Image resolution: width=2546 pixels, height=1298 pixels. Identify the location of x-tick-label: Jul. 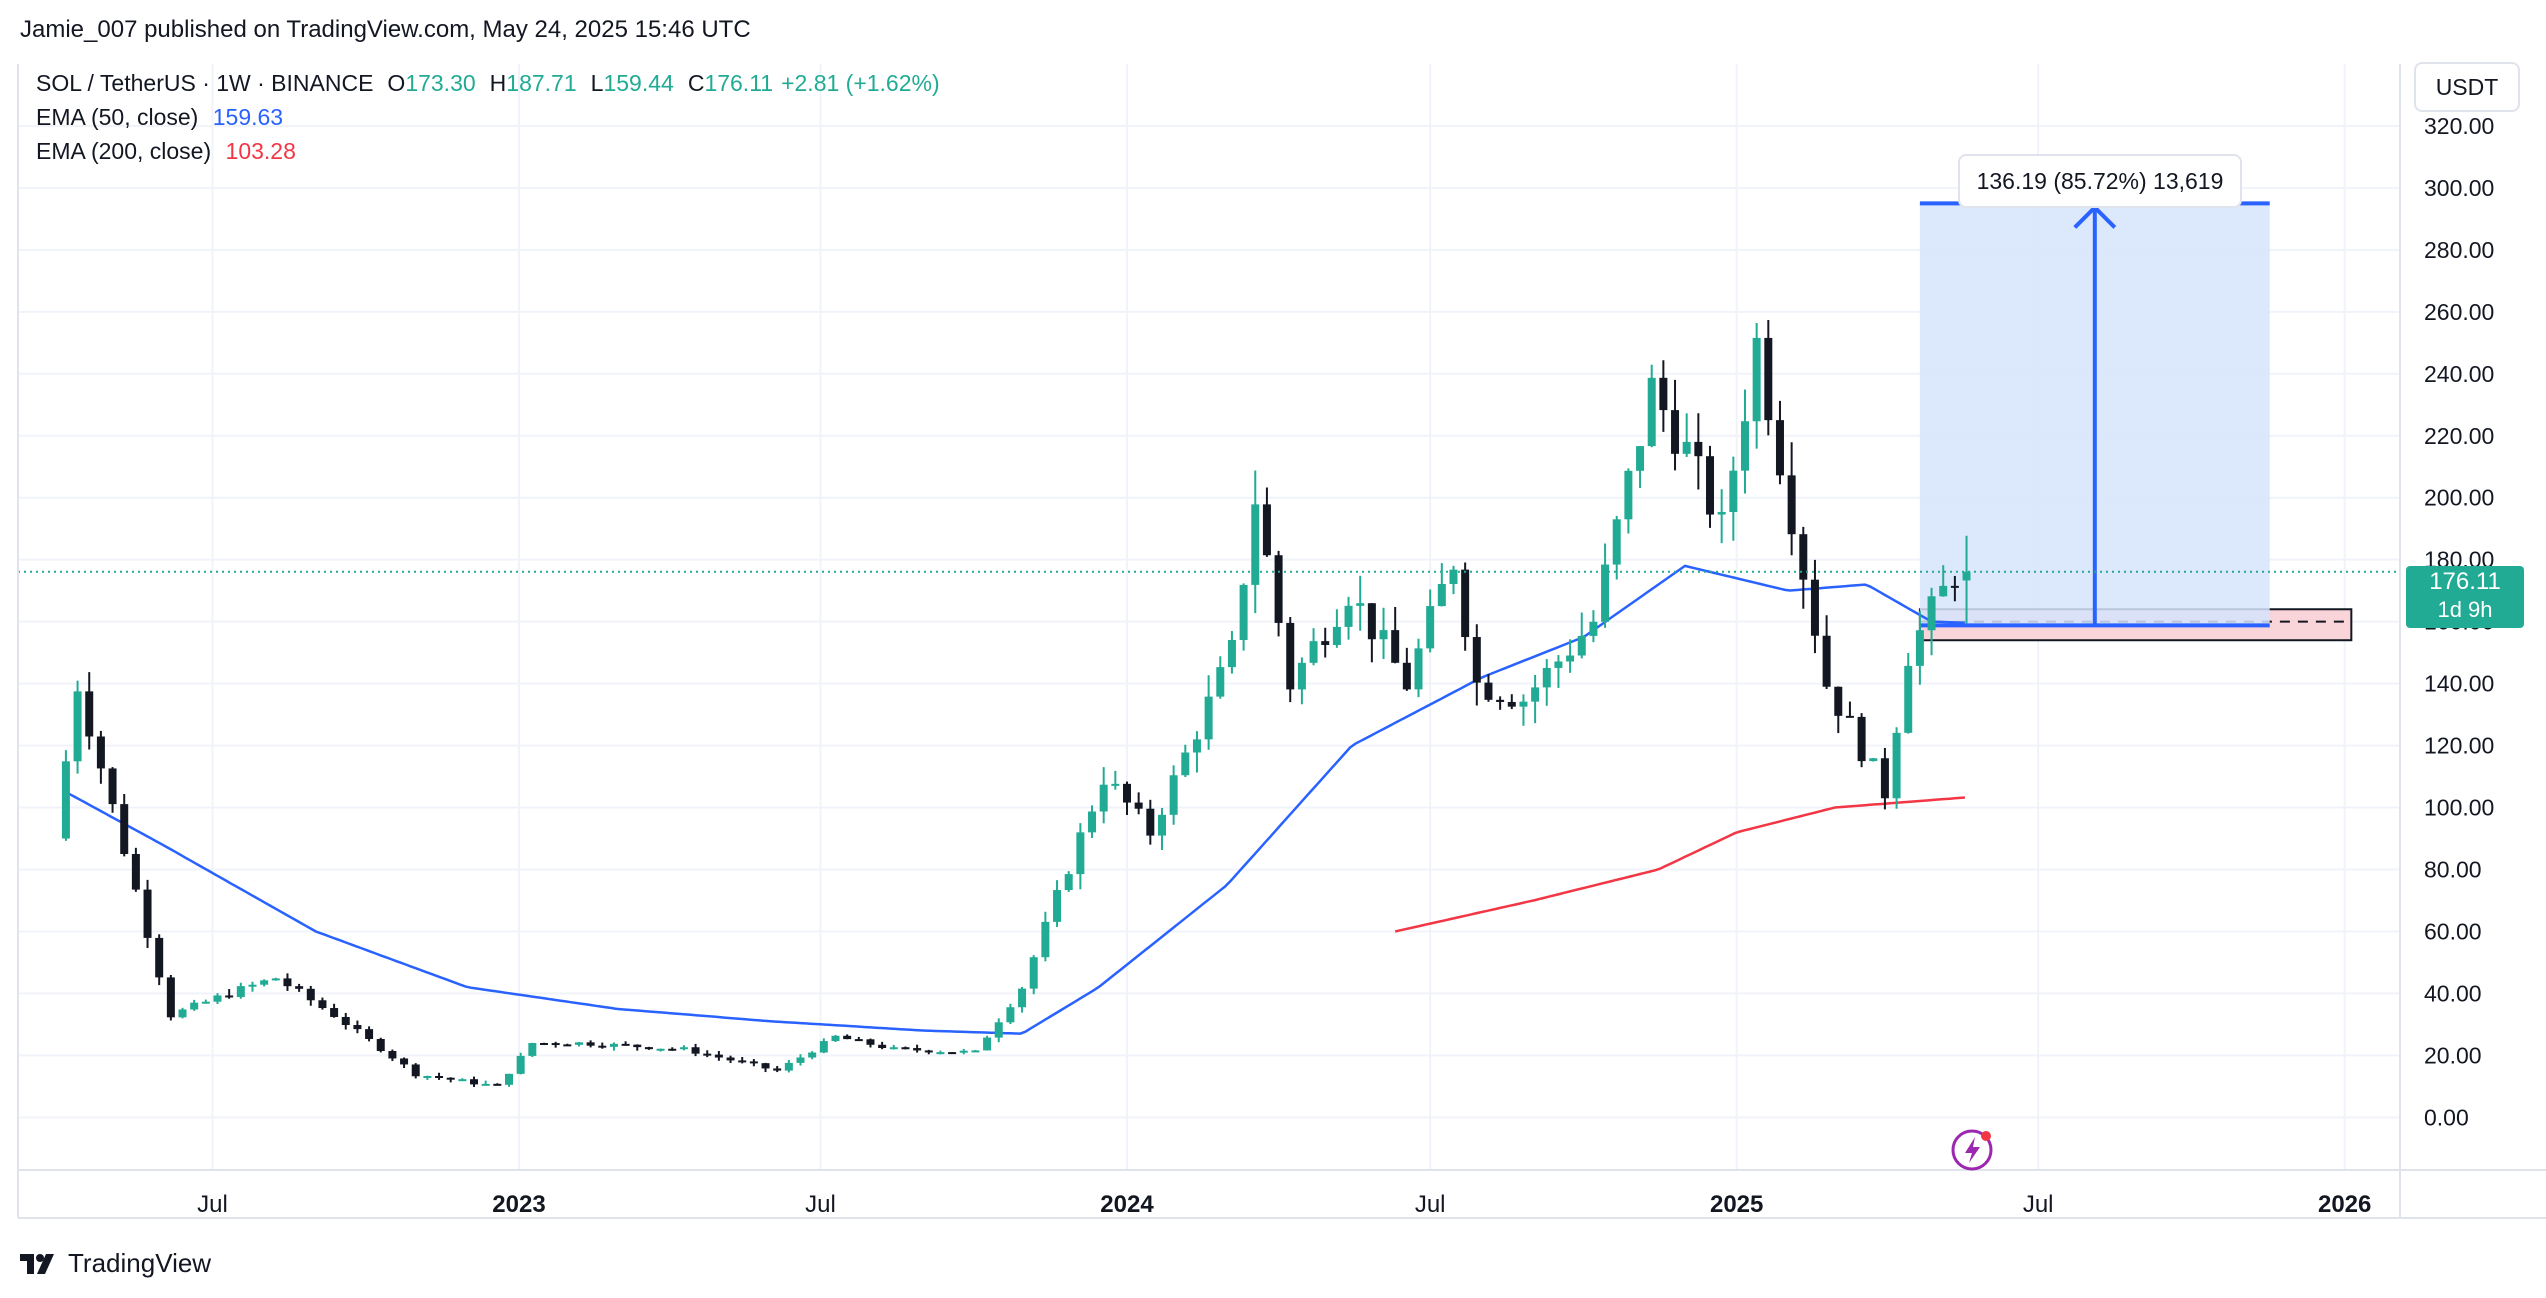
(1430, 1204).